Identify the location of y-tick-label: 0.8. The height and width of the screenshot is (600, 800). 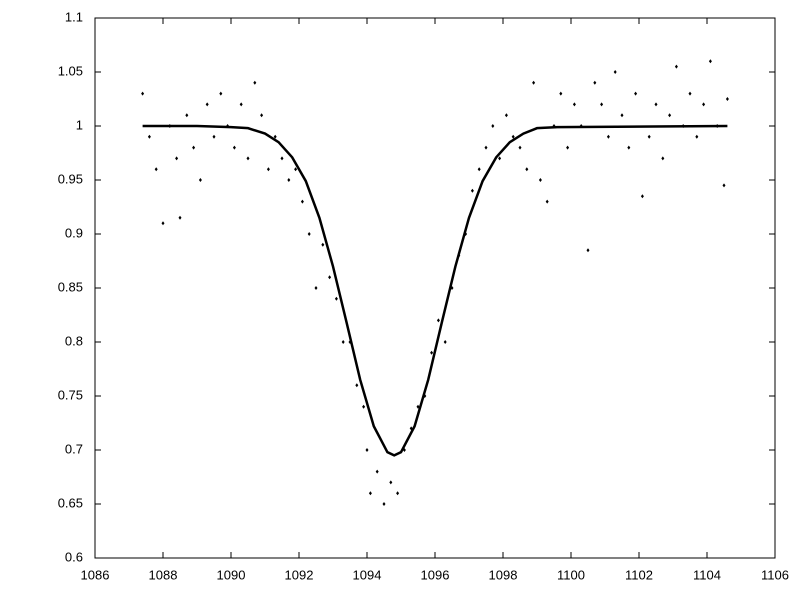
(74, 340).